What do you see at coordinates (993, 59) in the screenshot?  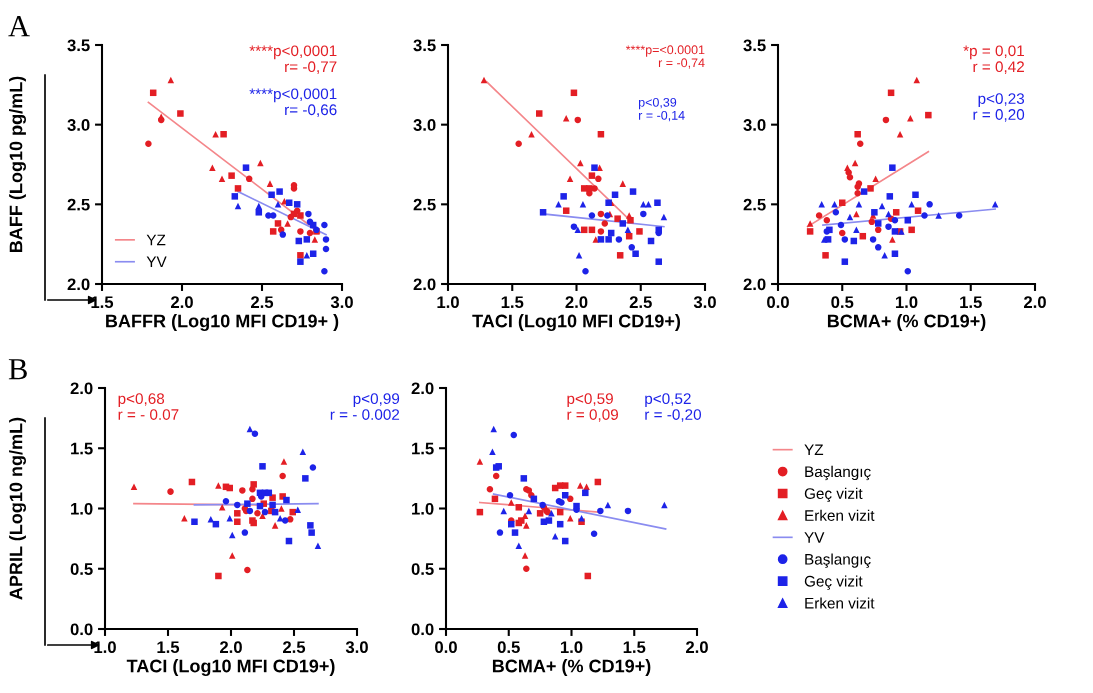 I see `annotation: *p = 0,01 r = 0,42` at bounding box center [993, 59].